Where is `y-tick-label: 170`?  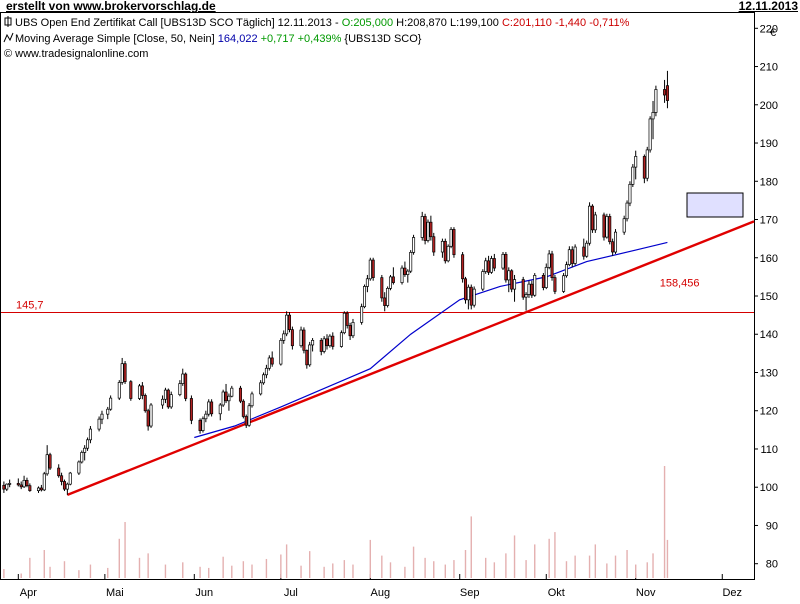 y-tick-label: 170 is located at coordinates (769, 221).